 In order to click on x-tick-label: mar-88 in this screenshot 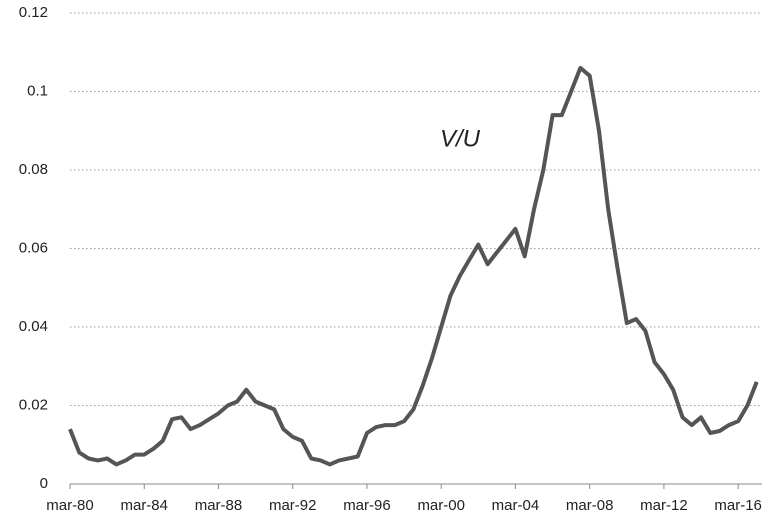, I will do `click(219, 505)`.